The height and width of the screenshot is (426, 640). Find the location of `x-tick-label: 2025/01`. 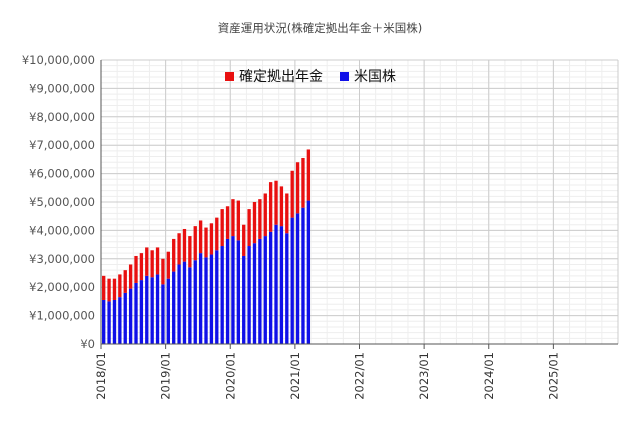

x-tick-label: 2025/01 is located at coordinates (553, 376).